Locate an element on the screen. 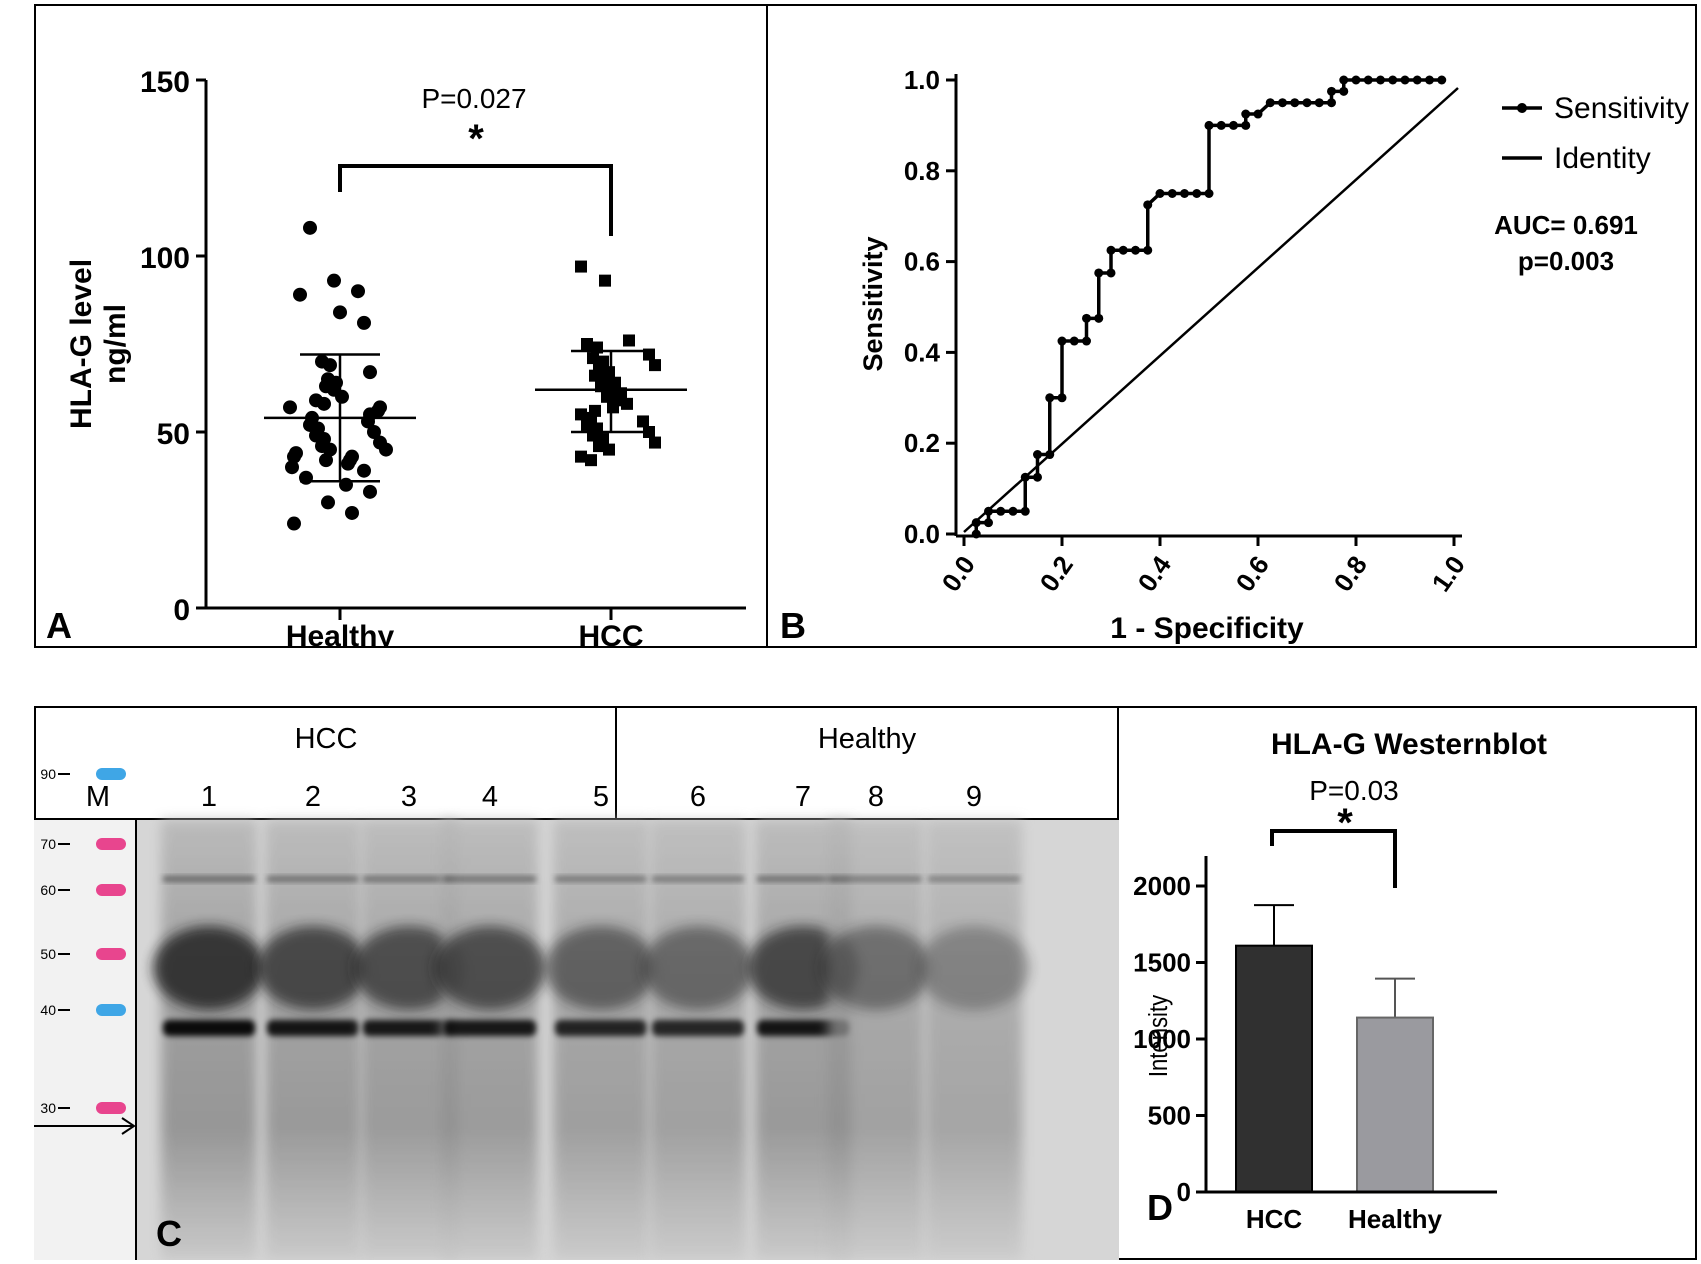 The height and width of the screenshot is (1264, 1701). c-lane-label-7: 7 is located at coordinates (803, 797).